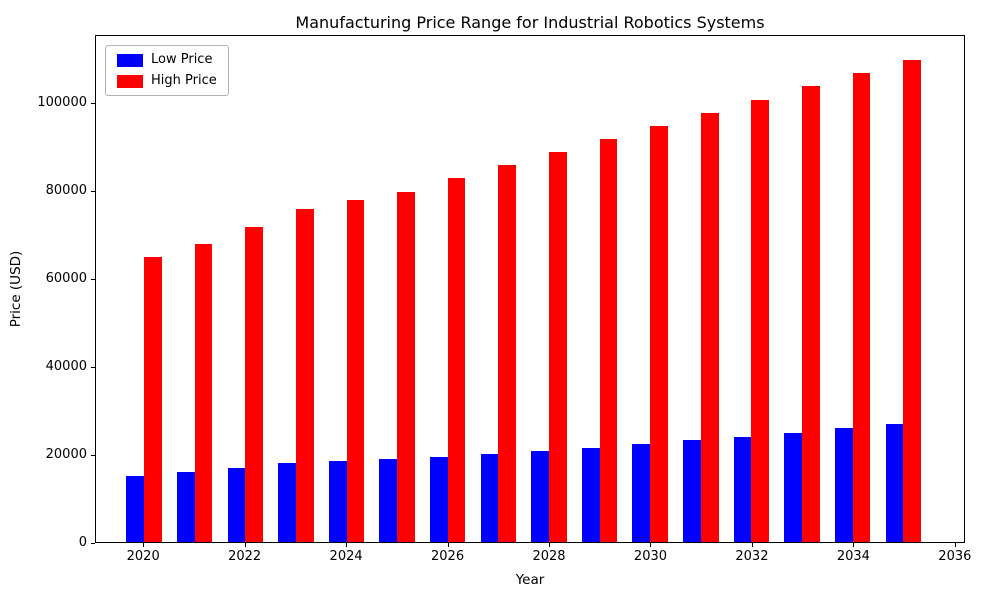 Image resolution: width=1000 pixels, height=600 pixels. Describe the element at coordinates (843, 485) in the screenshot. I see `bar-low-price-2034` at that location.